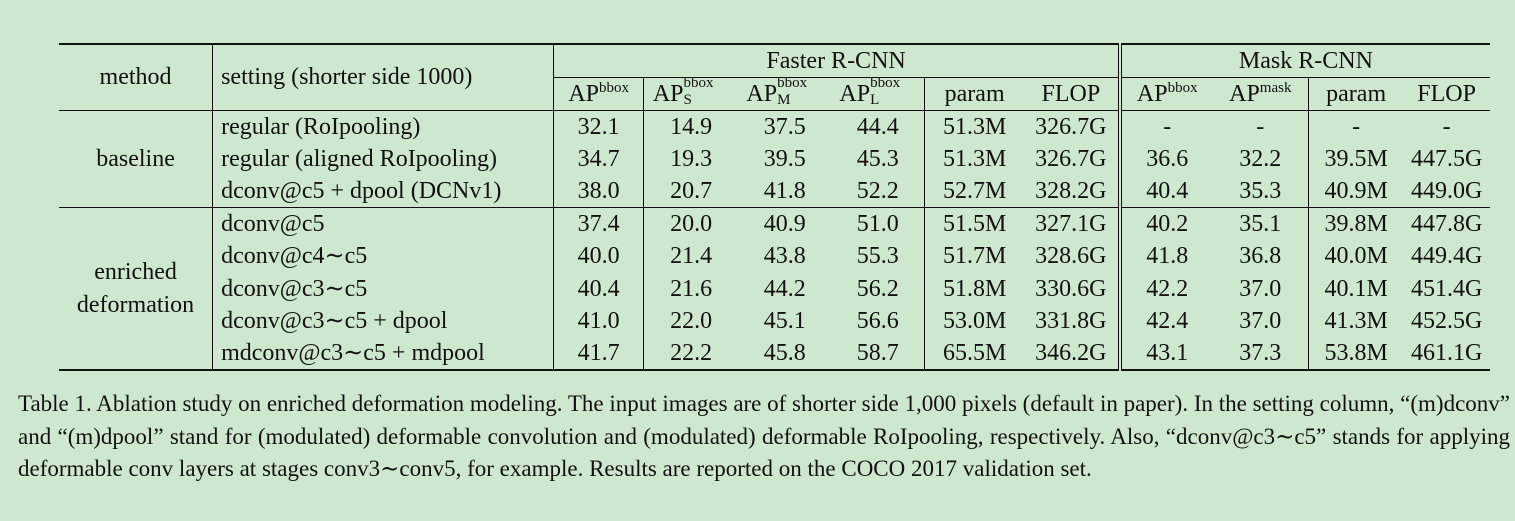 This screenshot has height=521, width=1515. Describe the element at coordinates (598, 158) in the screenshot. I see `cell-f-ap: 34.7` at that location.